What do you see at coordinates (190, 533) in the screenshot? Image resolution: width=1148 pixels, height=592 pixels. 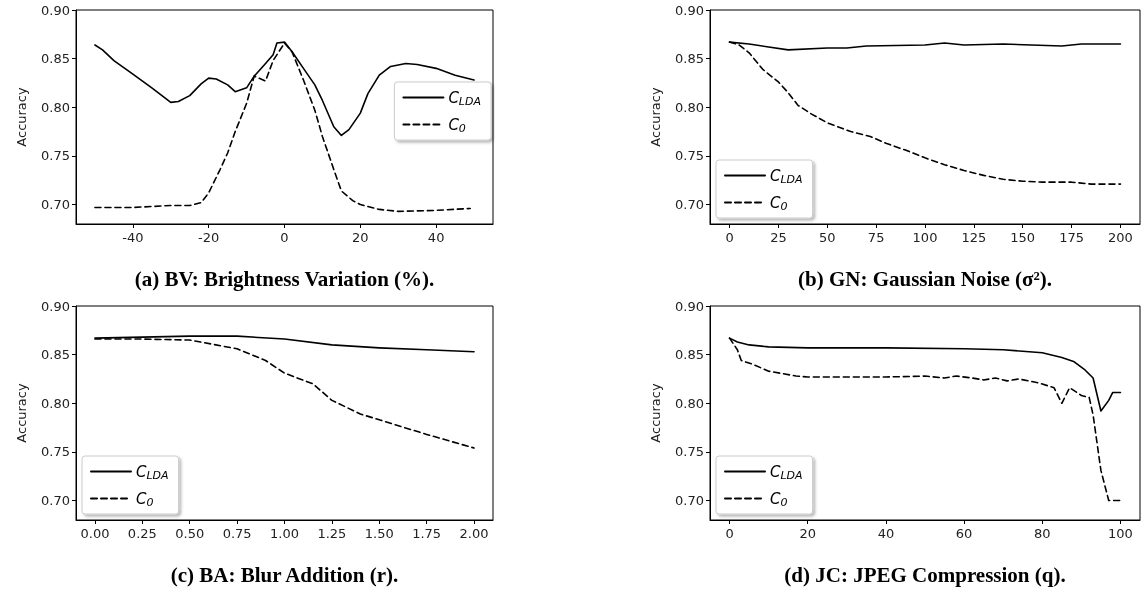 I see `x-tick-label: 0.50` at bounding box center [190, 533].